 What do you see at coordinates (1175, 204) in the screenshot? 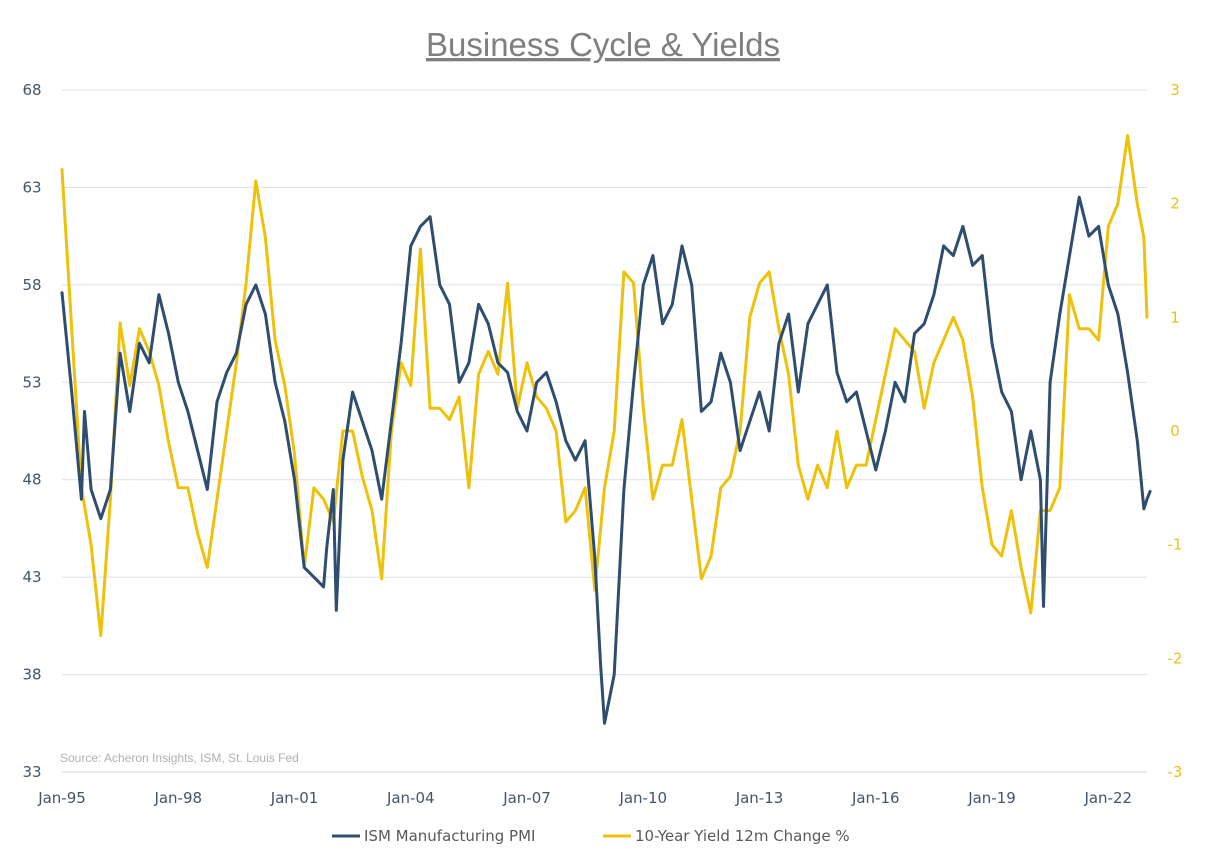
I see `right-tick-label: 2` at bounding box center [1175, 204].